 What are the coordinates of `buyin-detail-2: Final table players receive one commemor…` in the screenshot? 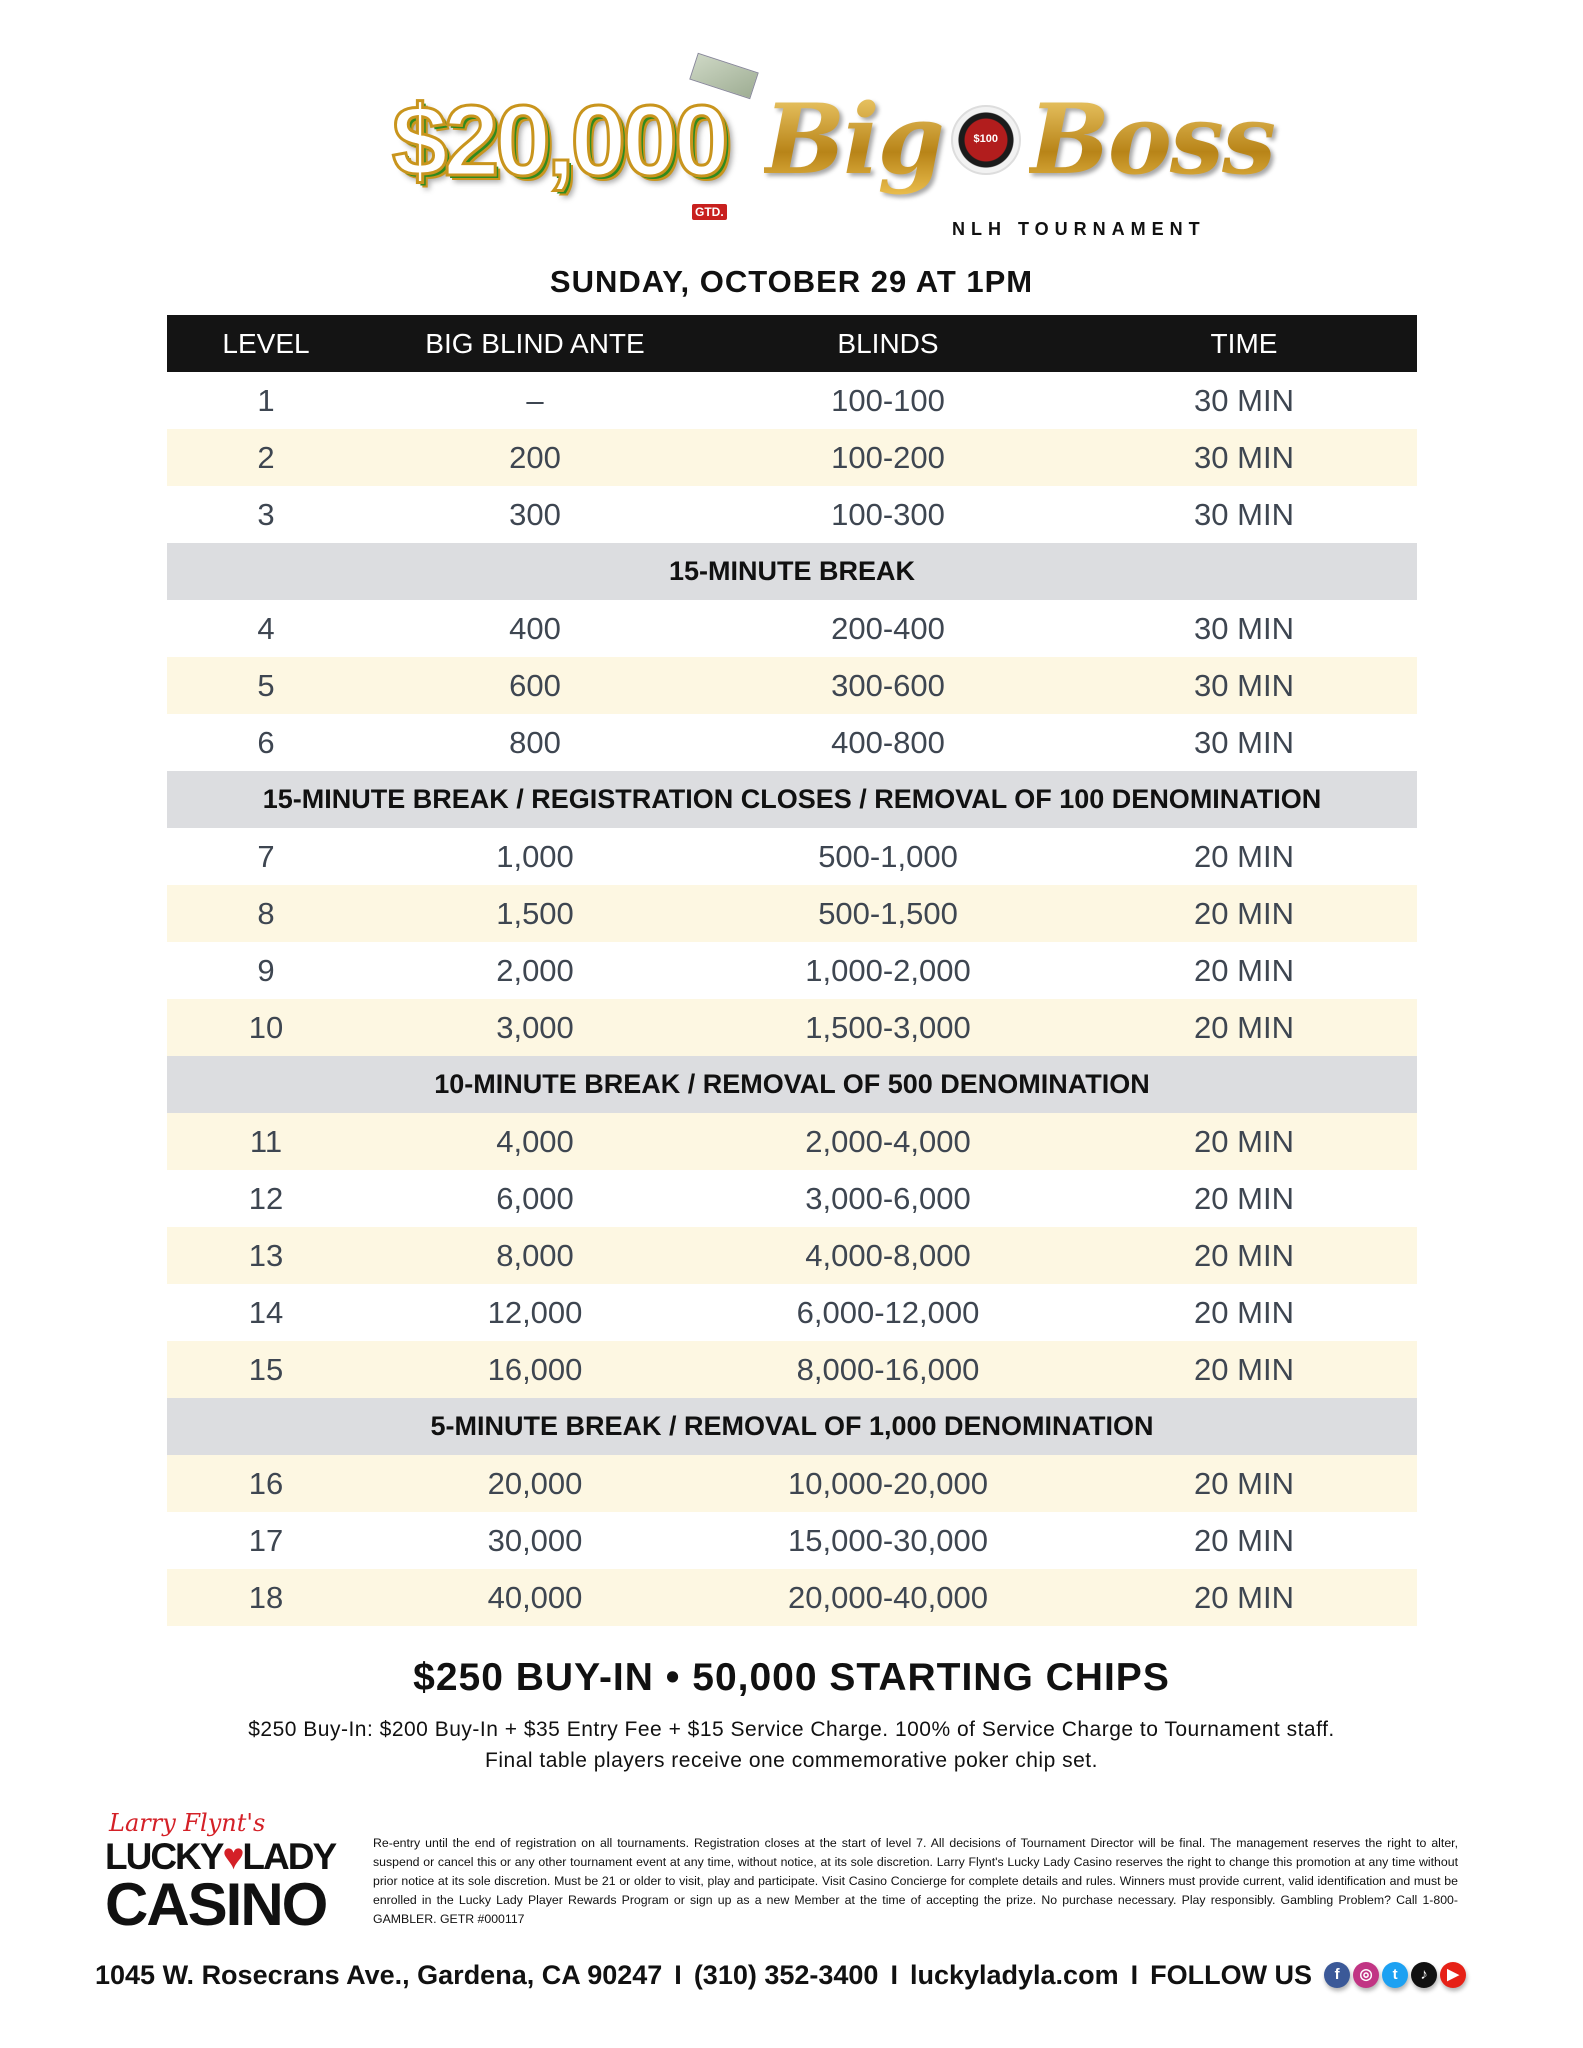 It's located at (791, 1760).